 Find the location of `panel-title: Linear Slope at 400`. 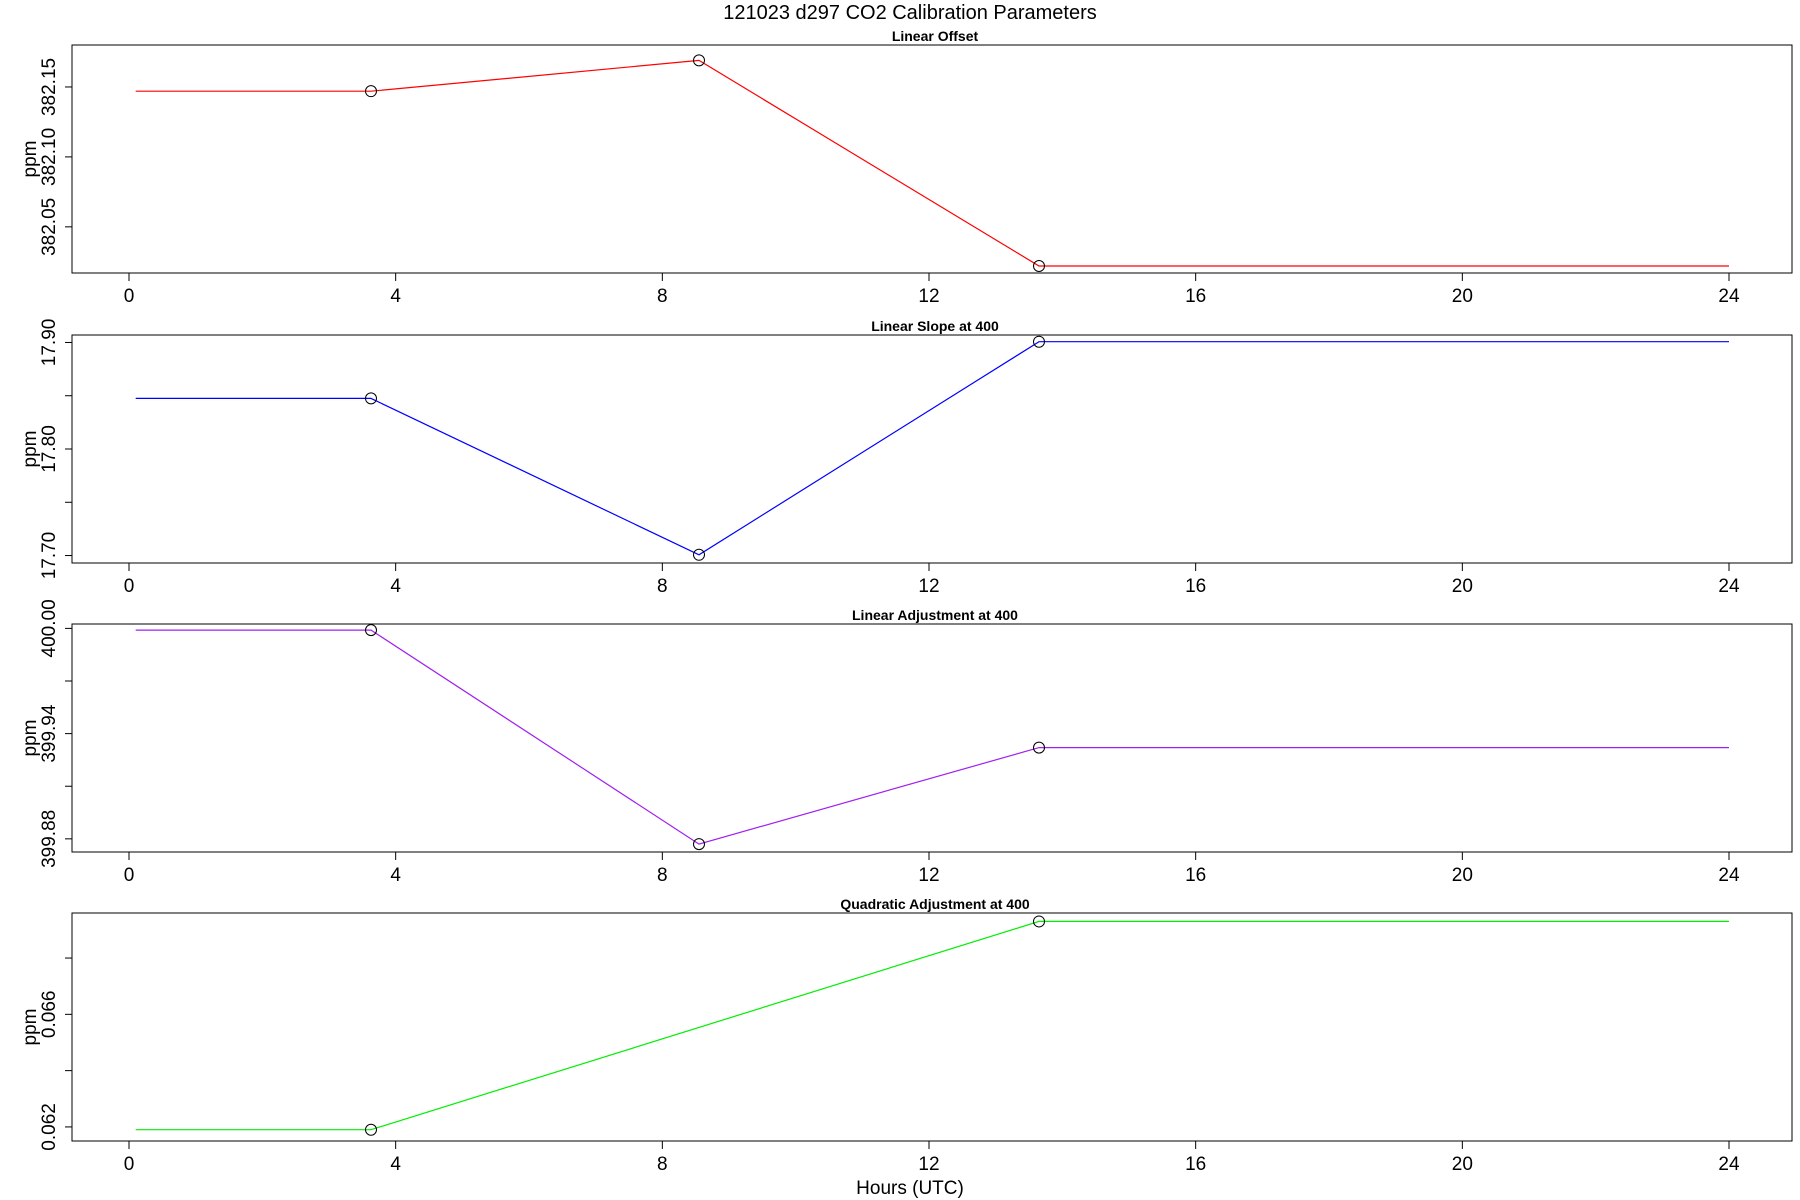

panel-title: Linear Slope at 400 is located at coordinates (935, 326).